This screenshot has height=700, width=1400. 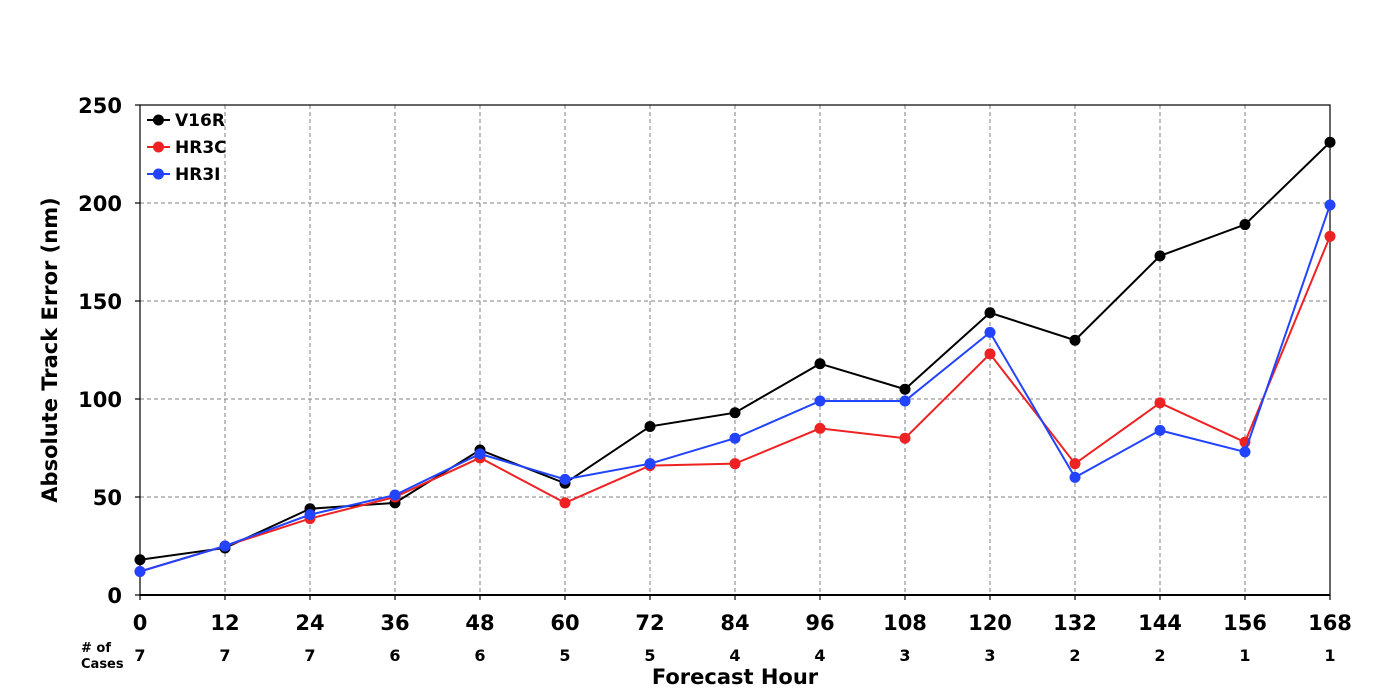 I want to click on legend-item: V16R, so click(x=186, y=121).